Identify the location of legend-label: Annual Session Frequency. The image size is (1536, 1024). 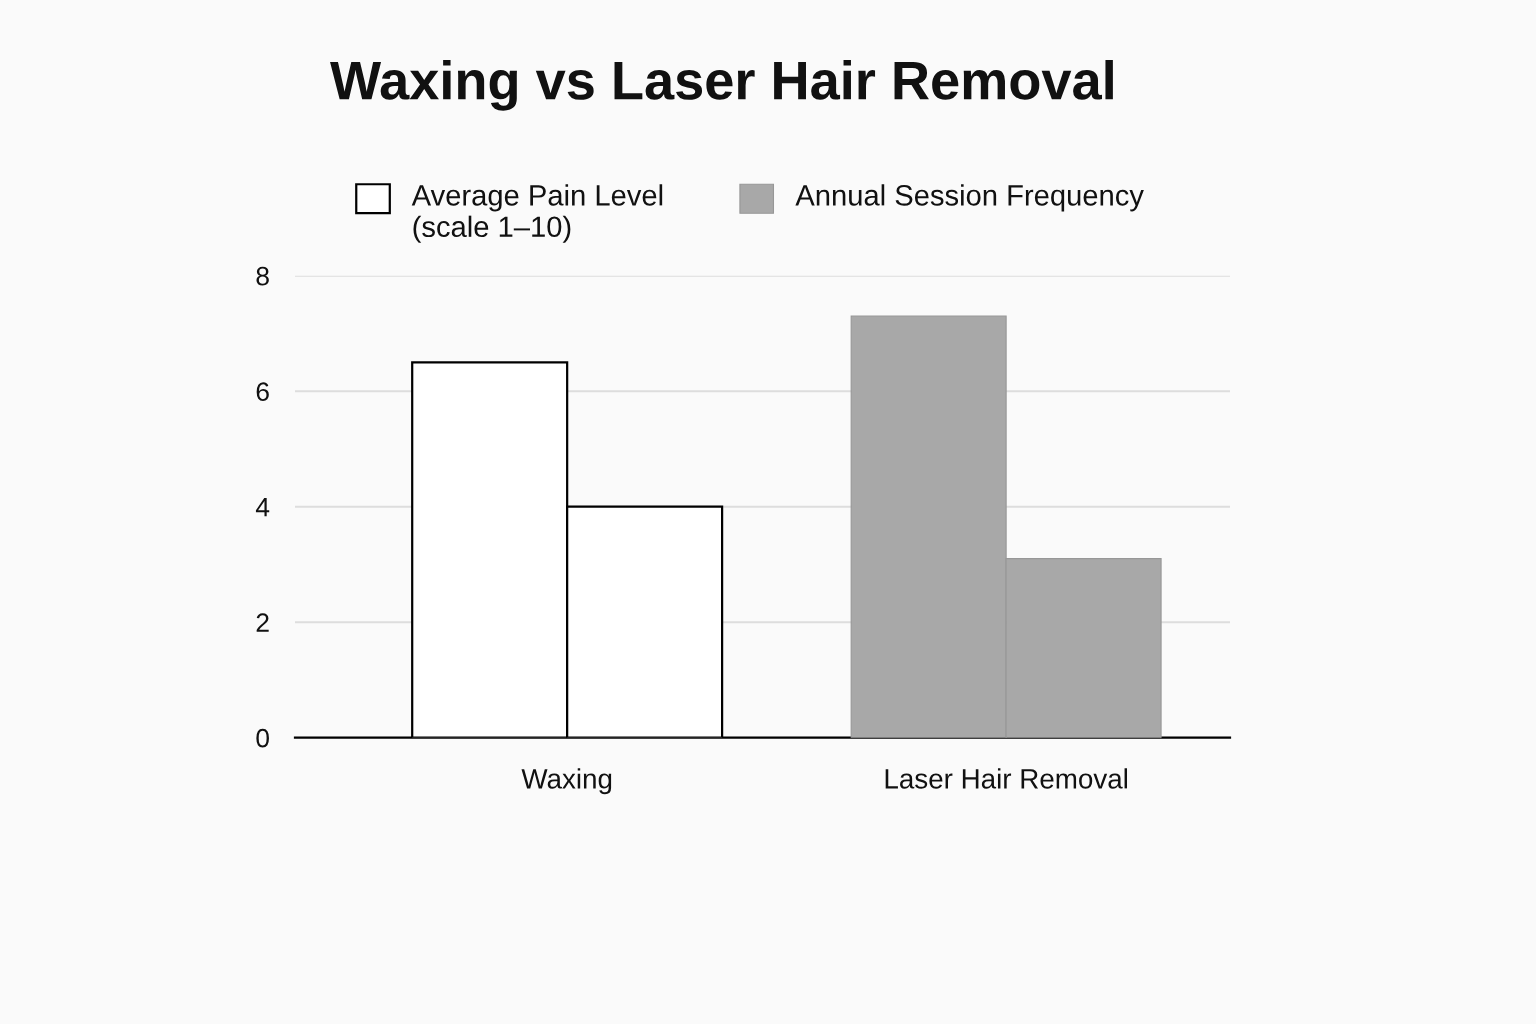
(969, 198).